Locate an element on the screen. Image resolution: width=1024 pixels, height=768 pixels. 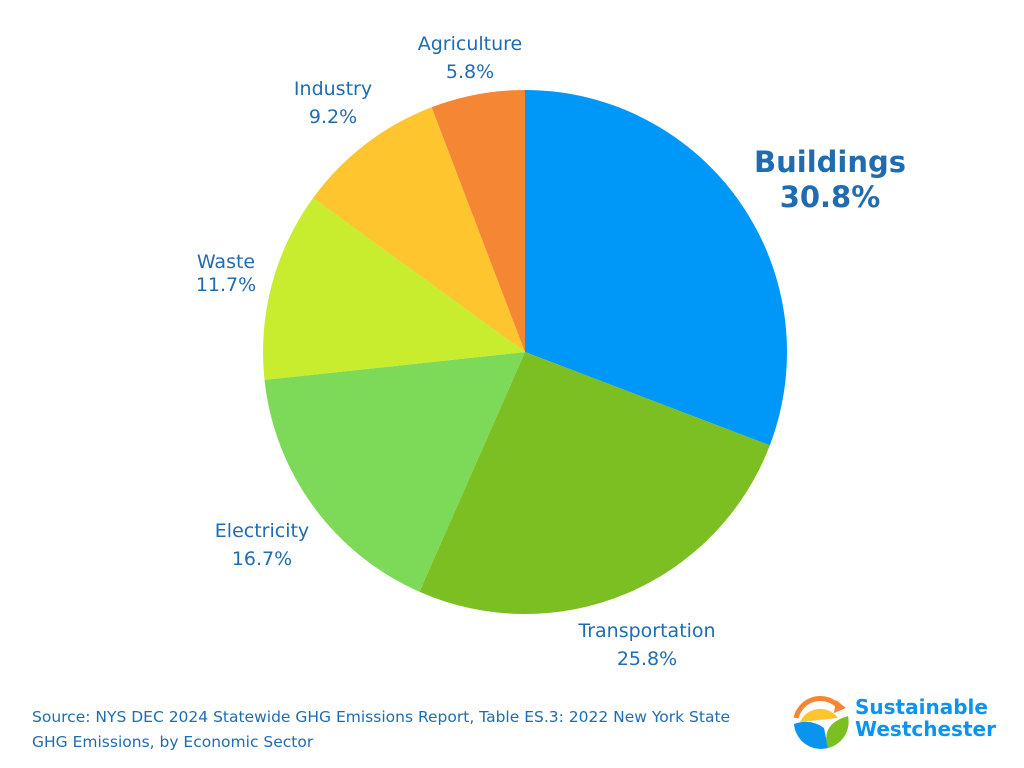
slice-value-electricity: 16.7% is located at coordinates (262, 559).